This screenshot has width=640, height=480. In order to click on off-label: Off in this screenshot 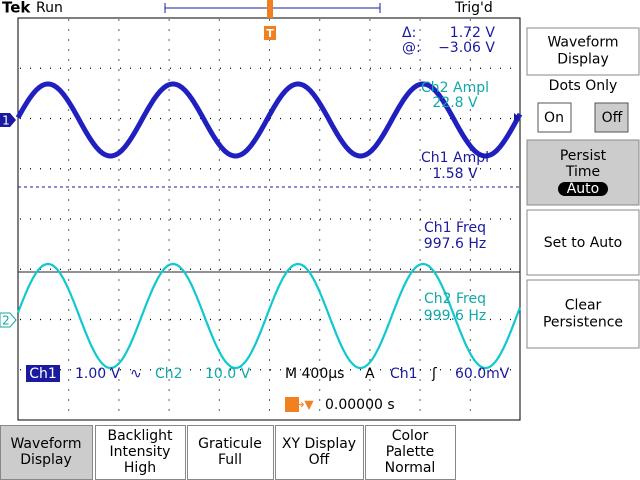, I will do `click(612, 118)`.